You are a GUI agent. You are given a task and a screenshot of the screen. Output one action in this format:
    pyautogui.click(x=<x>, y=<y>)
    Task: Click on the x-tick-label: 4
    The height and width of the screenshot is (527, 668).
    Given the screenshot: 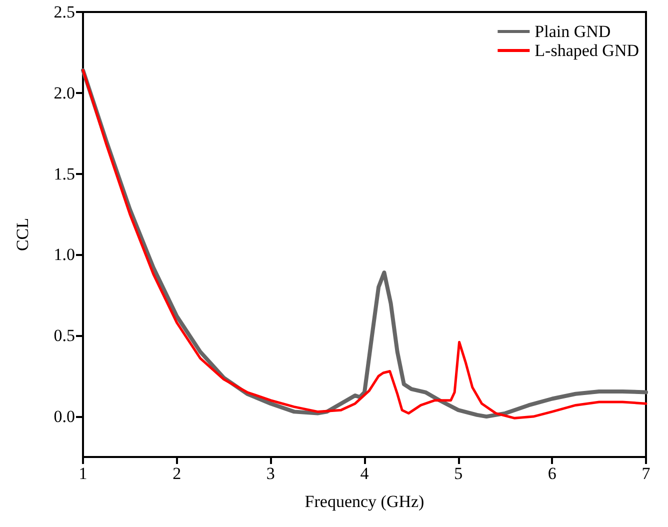 What is the action you would take?
    pyautogui.click(x=365, y=473)
    